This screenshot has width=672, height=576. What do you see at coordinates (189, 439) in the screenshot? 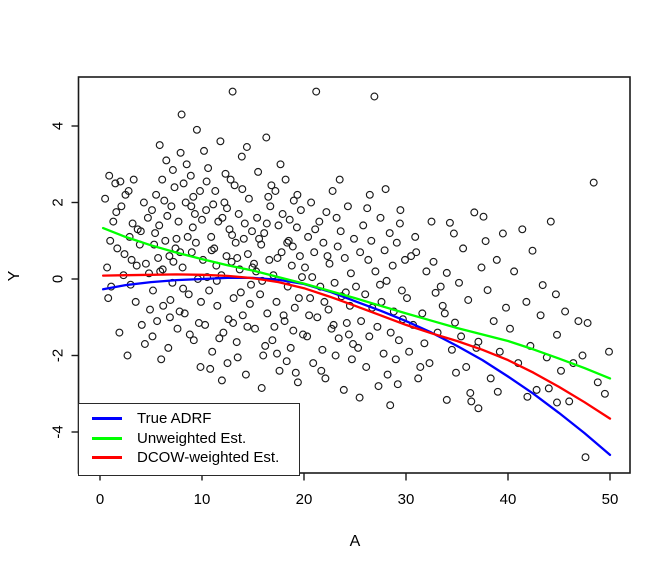
I see `legend-item-unweighted: Unweighted Est.` at bounding box center [189, 439].